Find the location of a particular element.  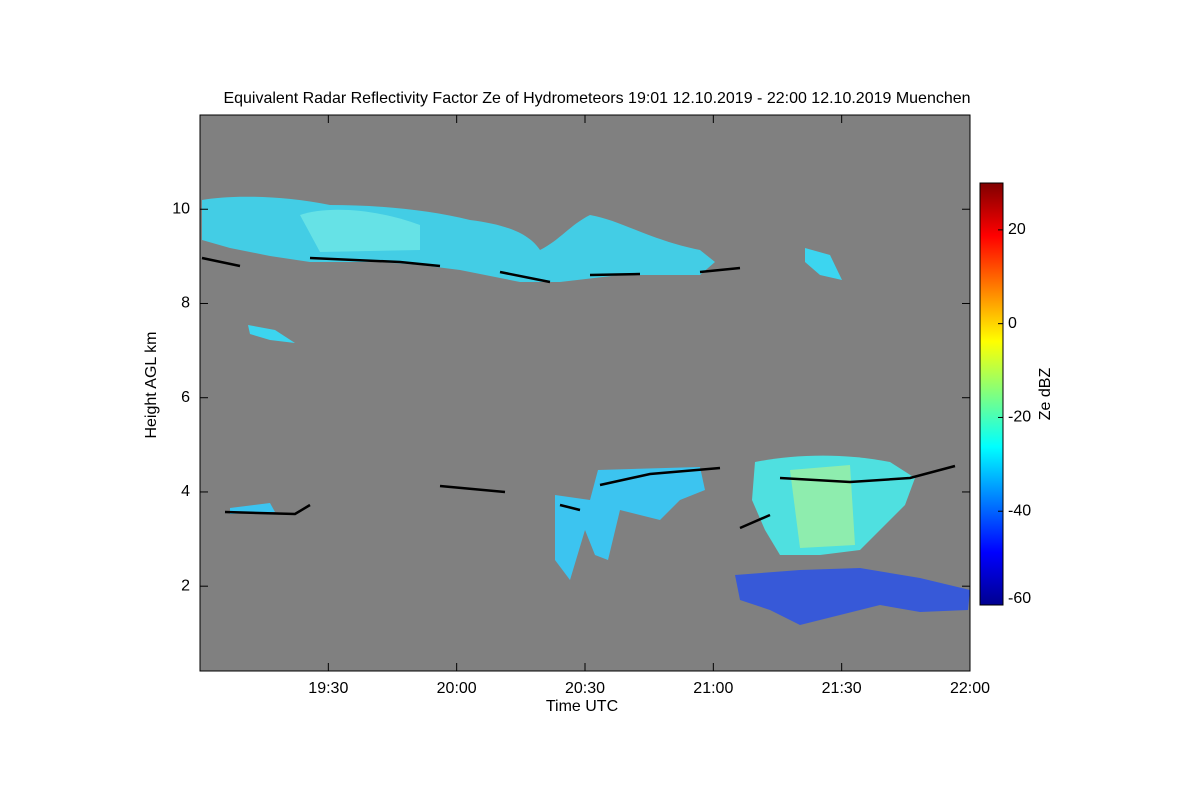

x-tick-label: 19:30 is located at coordinates (328, 688).